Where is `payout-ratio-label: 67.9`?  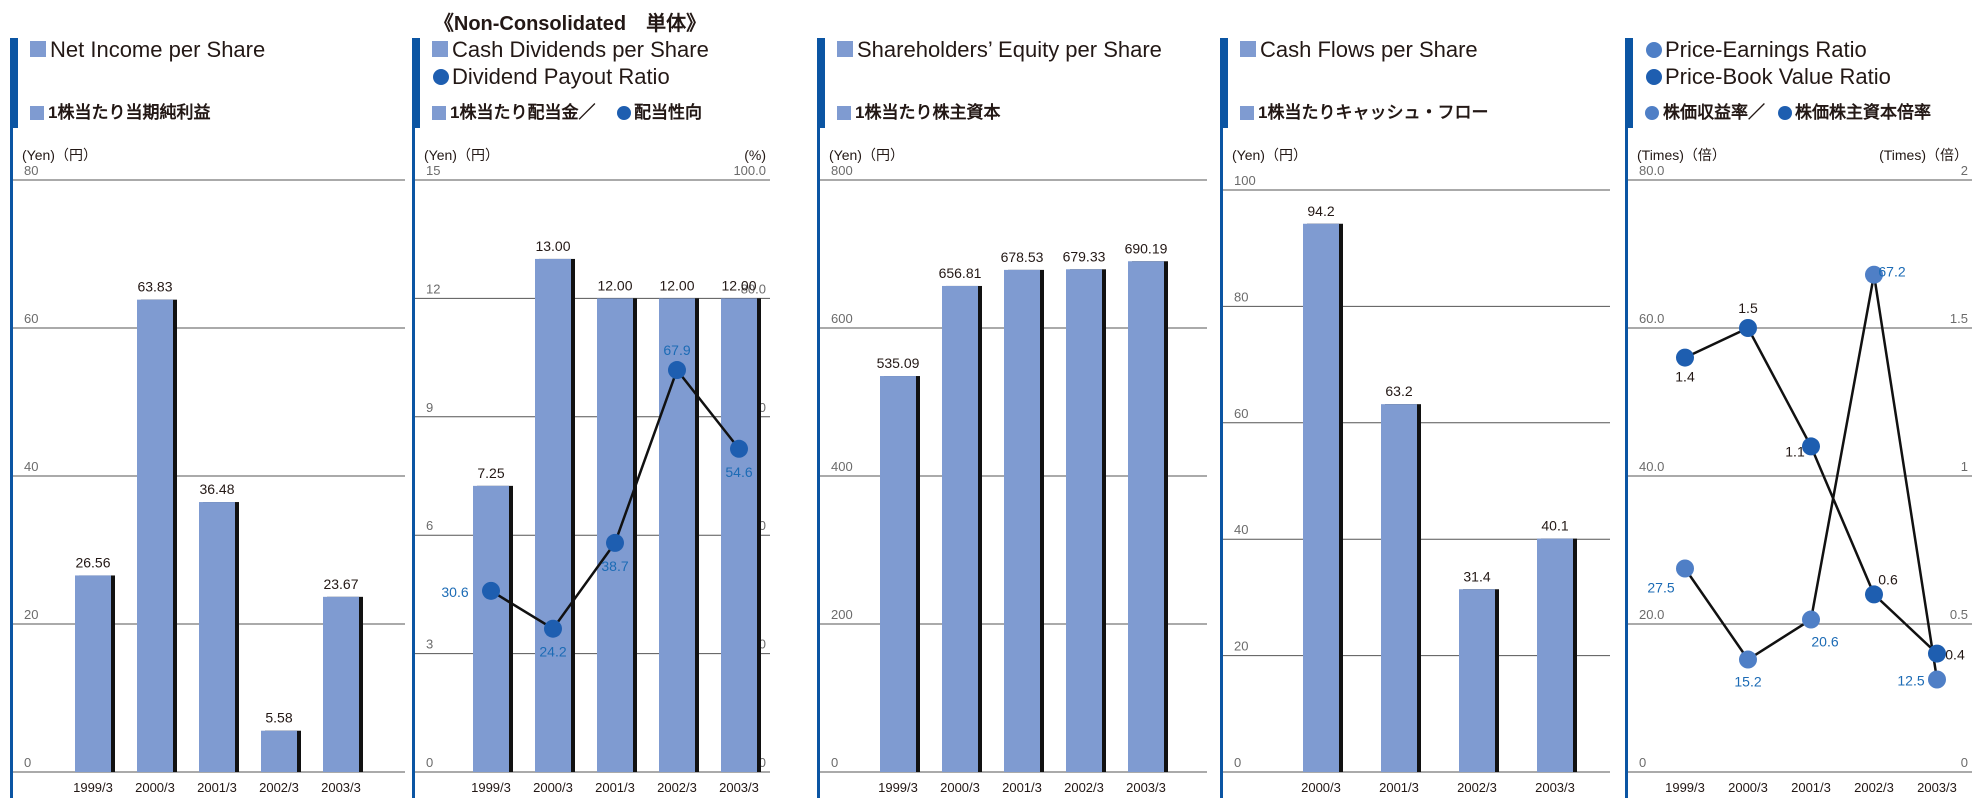
payout-ratio-label: 67.9 is located at coordinates (676, 350).